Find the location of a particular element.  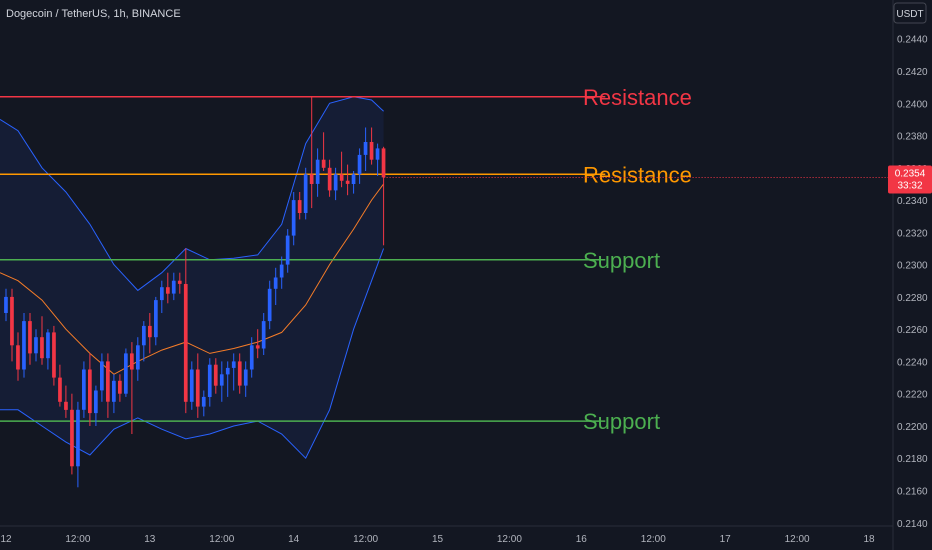

time-tick-label: 15 is located at coordinates (438, 539).